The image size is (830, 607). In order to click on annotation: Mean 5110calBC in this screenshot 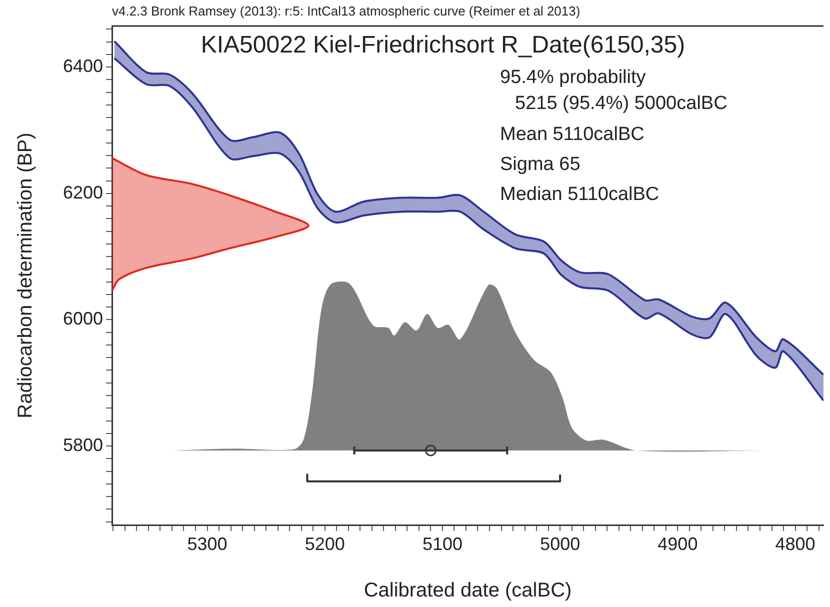, I will do `click(572, 135)`.